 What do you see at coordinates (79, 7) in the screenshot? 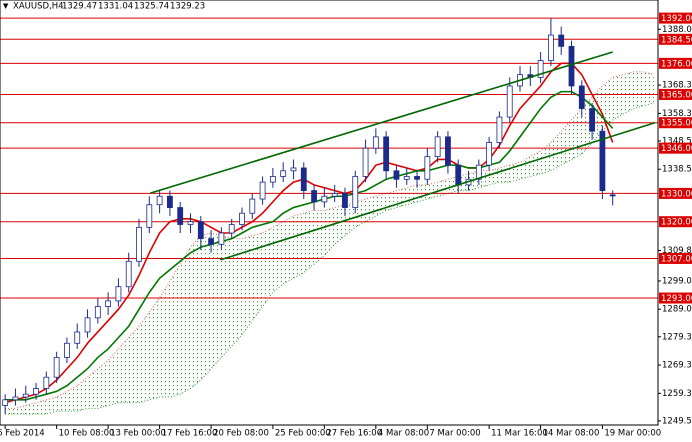
I see `header-open: 1329.47` at bounding box center [79, 7].